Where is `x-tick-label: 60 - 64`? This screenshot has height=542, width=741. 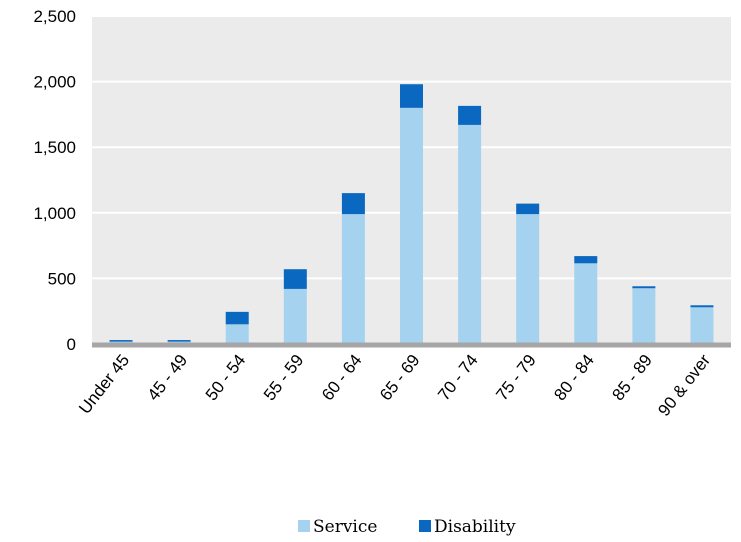 x-tick-label: 60 - 64 is located at coordinates (342, 377).